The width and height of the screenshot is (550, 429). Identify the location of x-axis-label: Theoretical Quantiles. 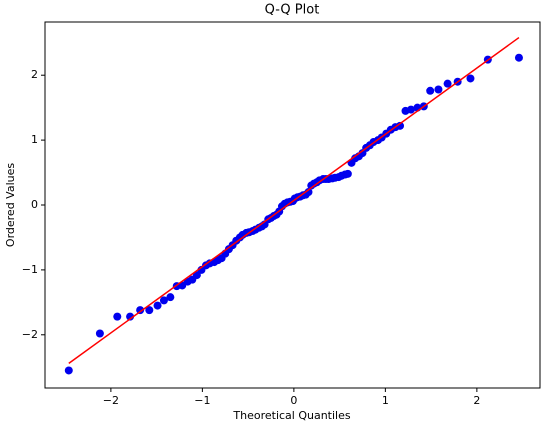
(291, 415).